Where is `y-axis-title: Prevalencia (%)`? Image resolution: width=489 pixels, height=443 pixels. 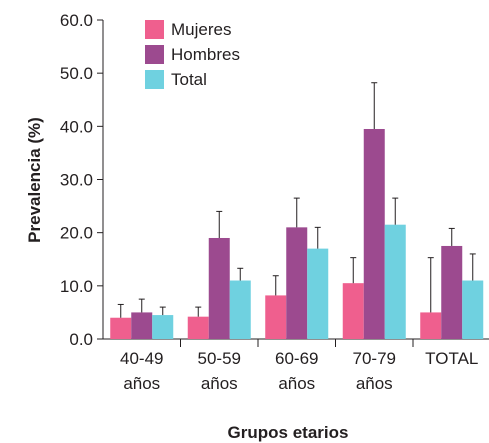
y-axis-title: Prevalencia (%) is located at coordinates (34, 180).